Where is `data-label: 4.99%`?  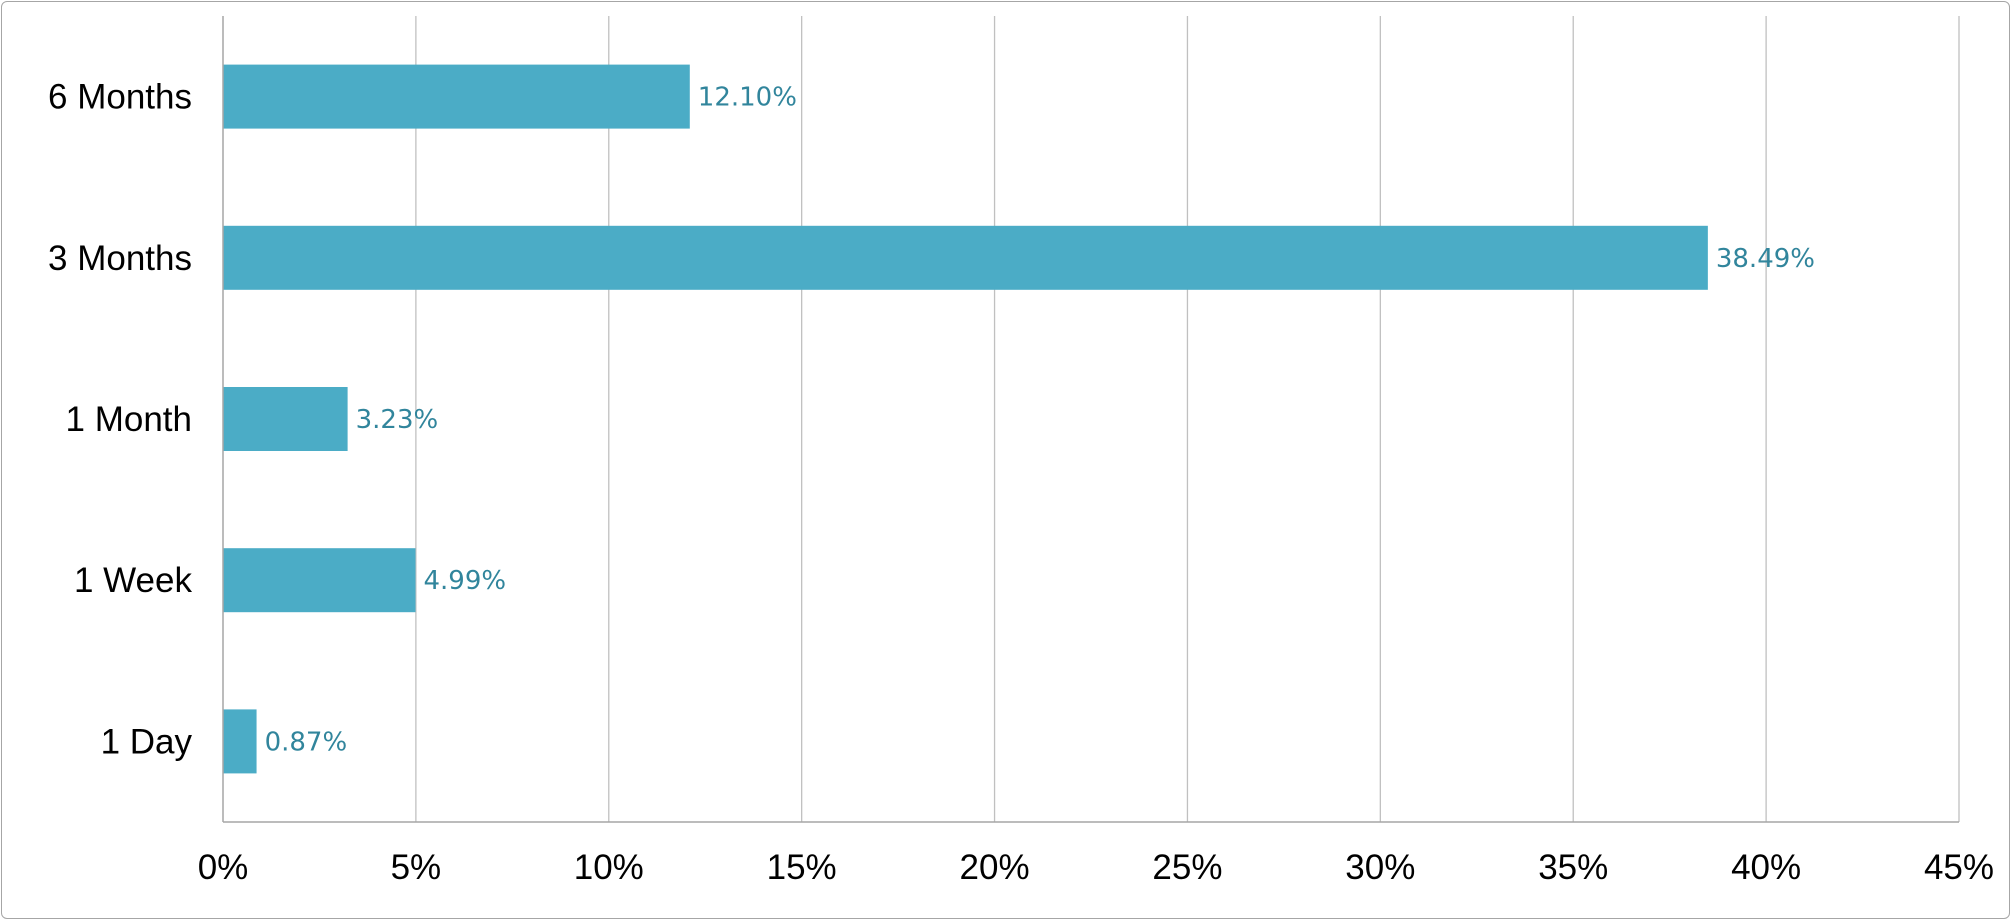 data-label: 4.99% is located at coordinates (465, 581).